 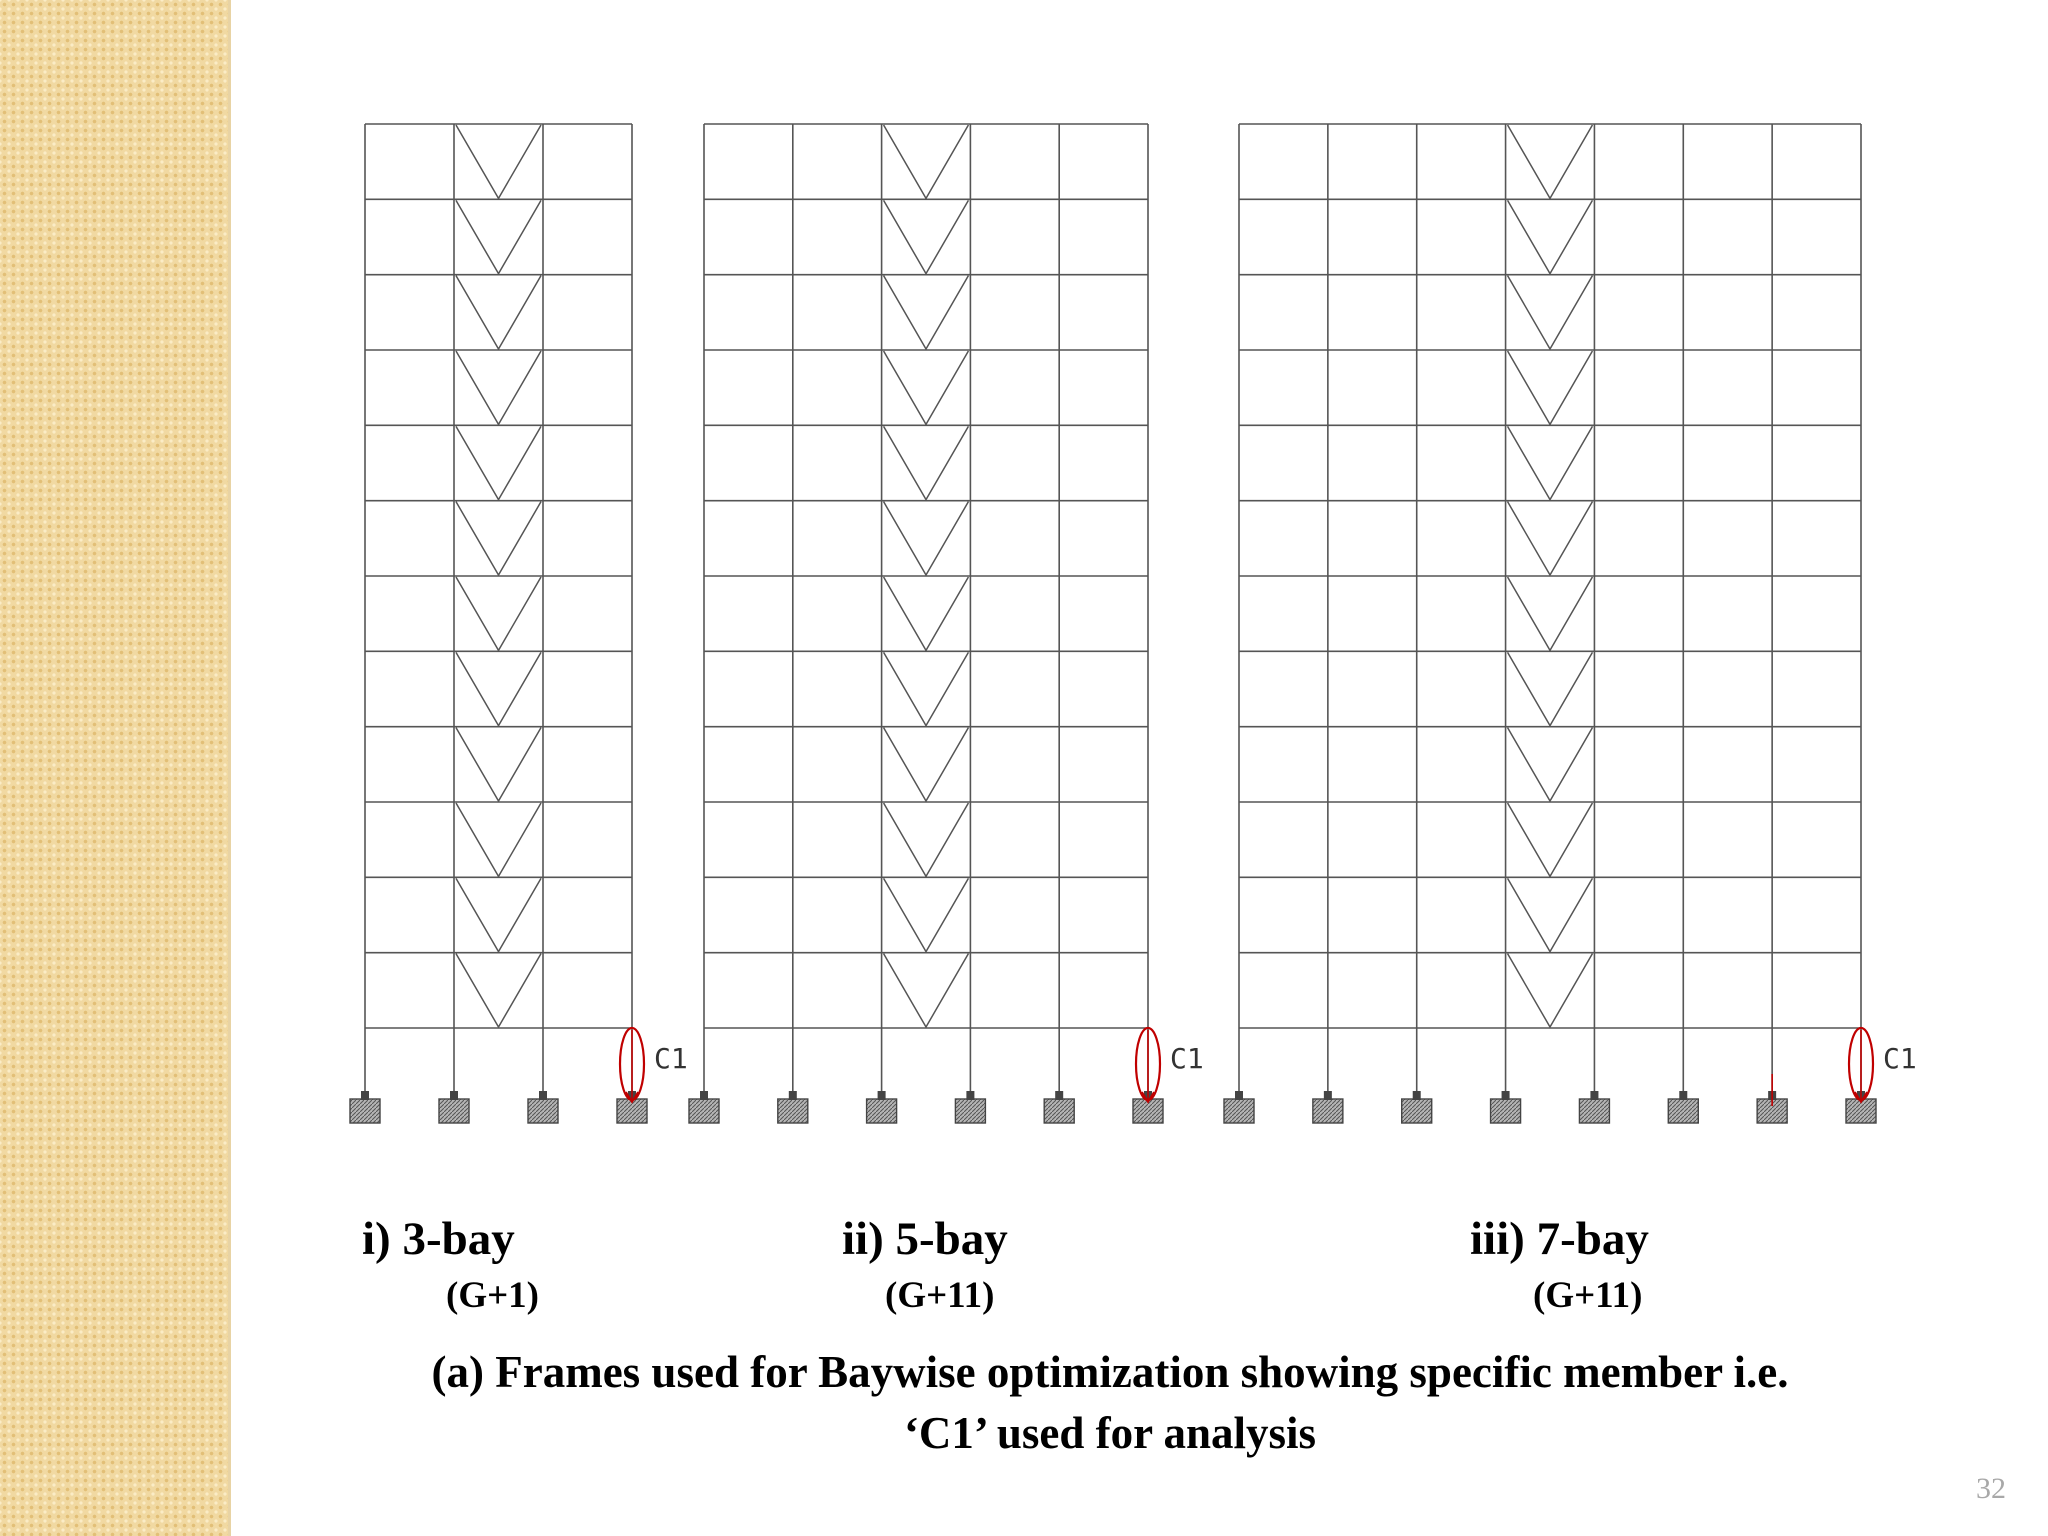 What do you see at coordinates (1559, 1239) in the screenshot?
I see `frame-label-seven-bay: iii) 7-bay` at bounding box center [1559, 1239].